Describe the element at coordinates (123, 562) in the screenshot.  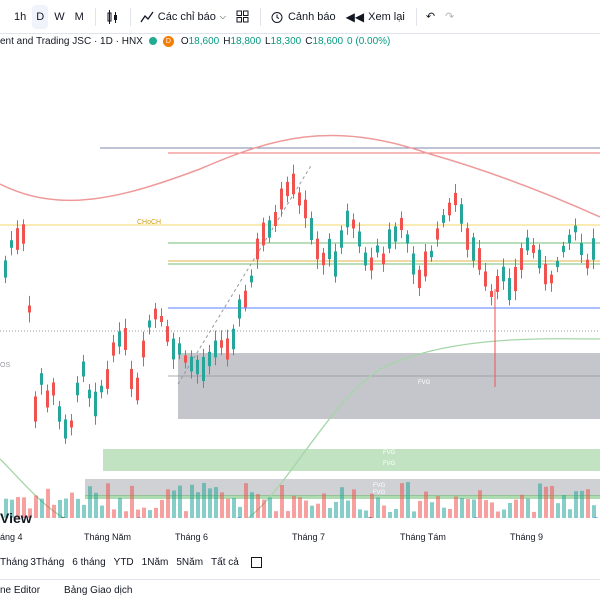
I see `range-ytd: YTD` at that location.